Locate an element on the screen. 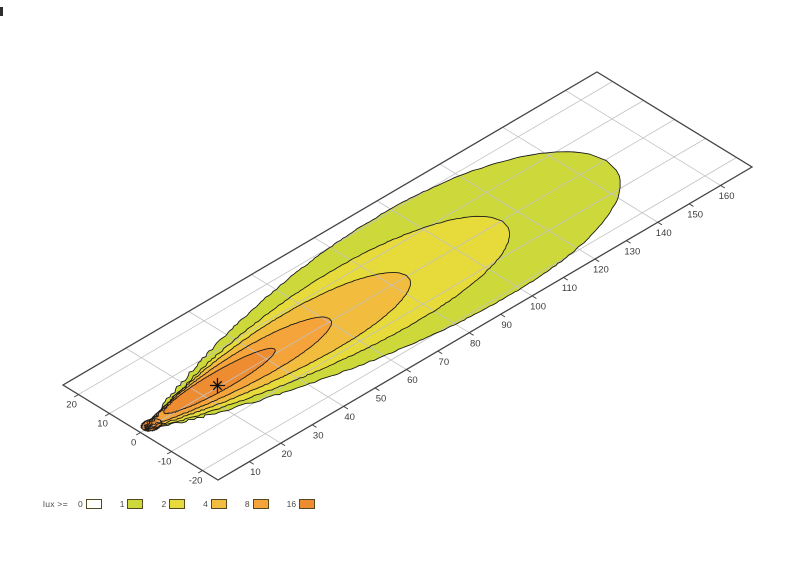 The image size is (800, 565). legend-item-lux-2: 2 is located at coordinates (173, 504).